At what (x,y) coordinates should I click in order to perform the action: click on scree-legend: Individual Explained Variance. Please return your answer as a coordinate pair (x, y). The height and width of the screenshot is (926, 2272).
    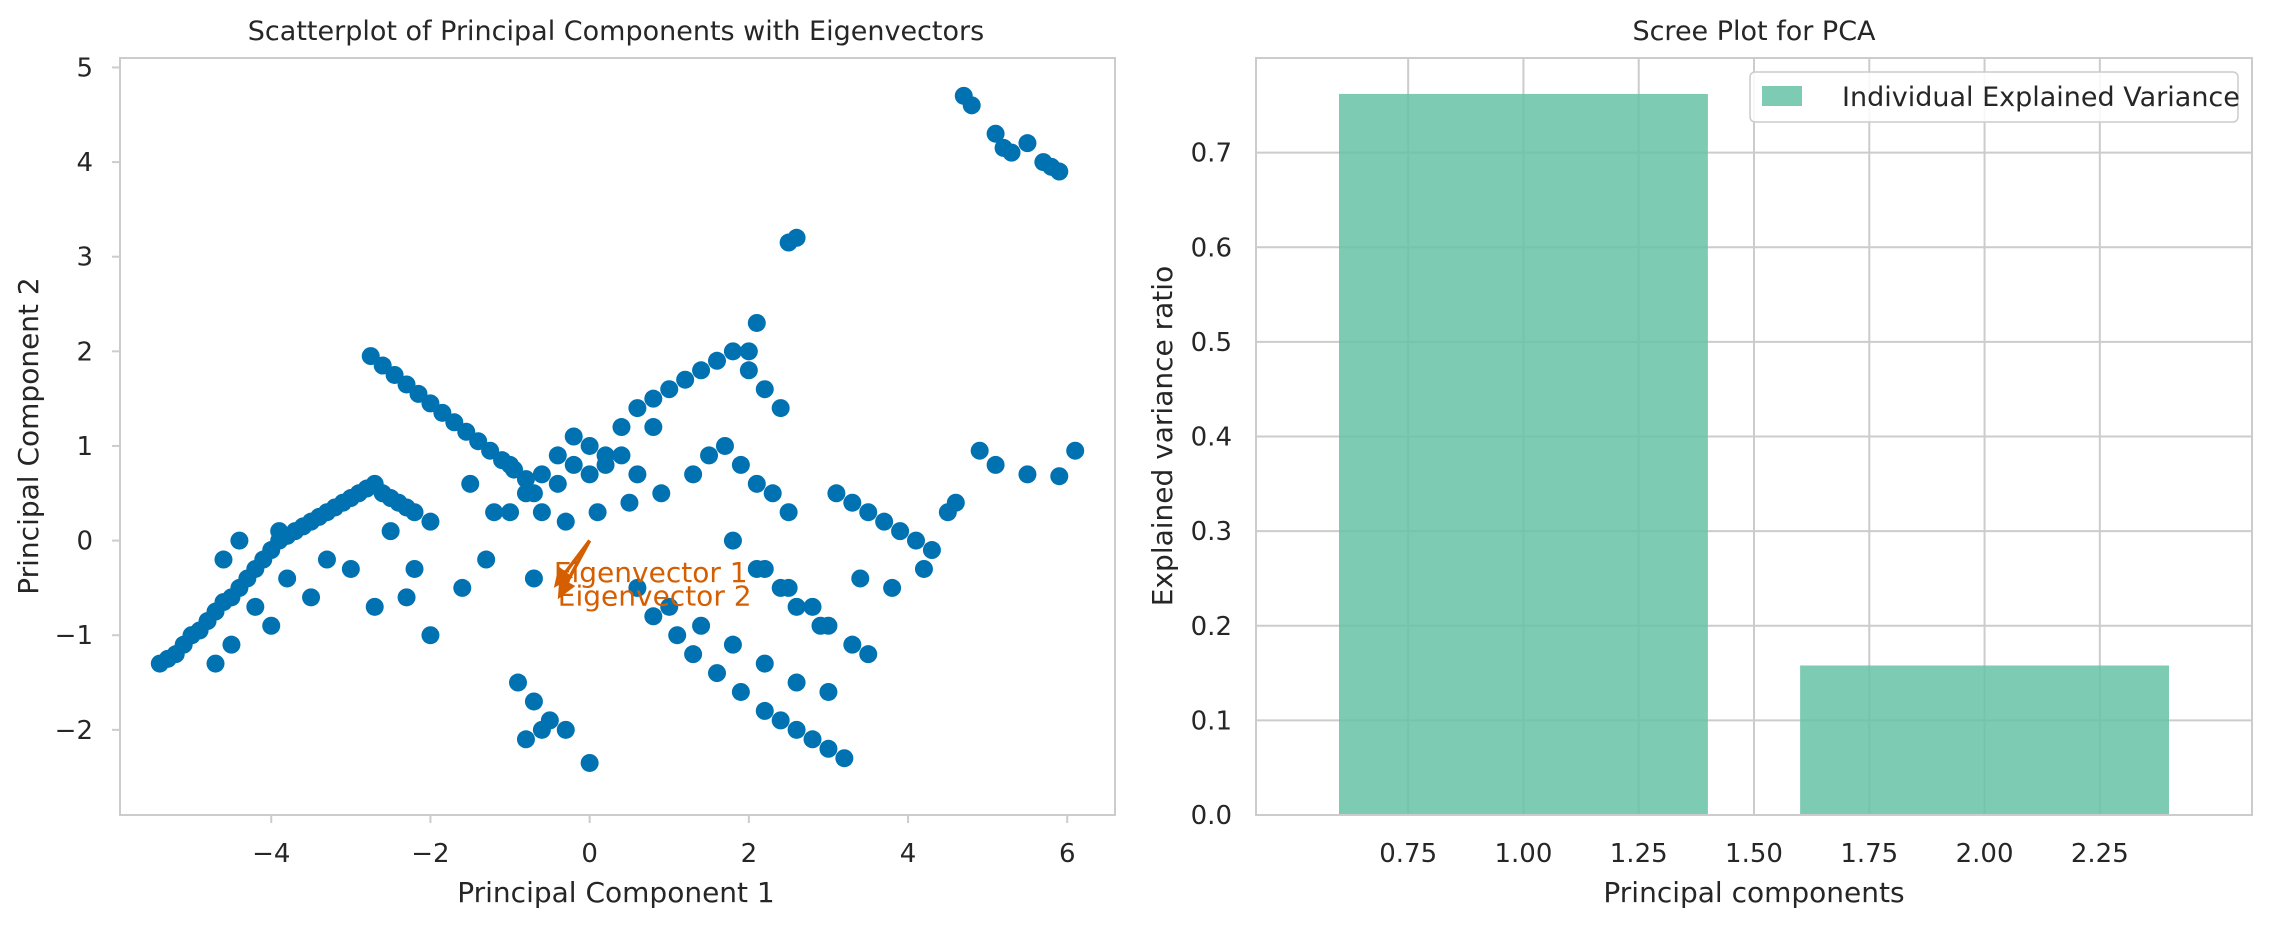
    Looking at the image, I should click on (1994, 97).